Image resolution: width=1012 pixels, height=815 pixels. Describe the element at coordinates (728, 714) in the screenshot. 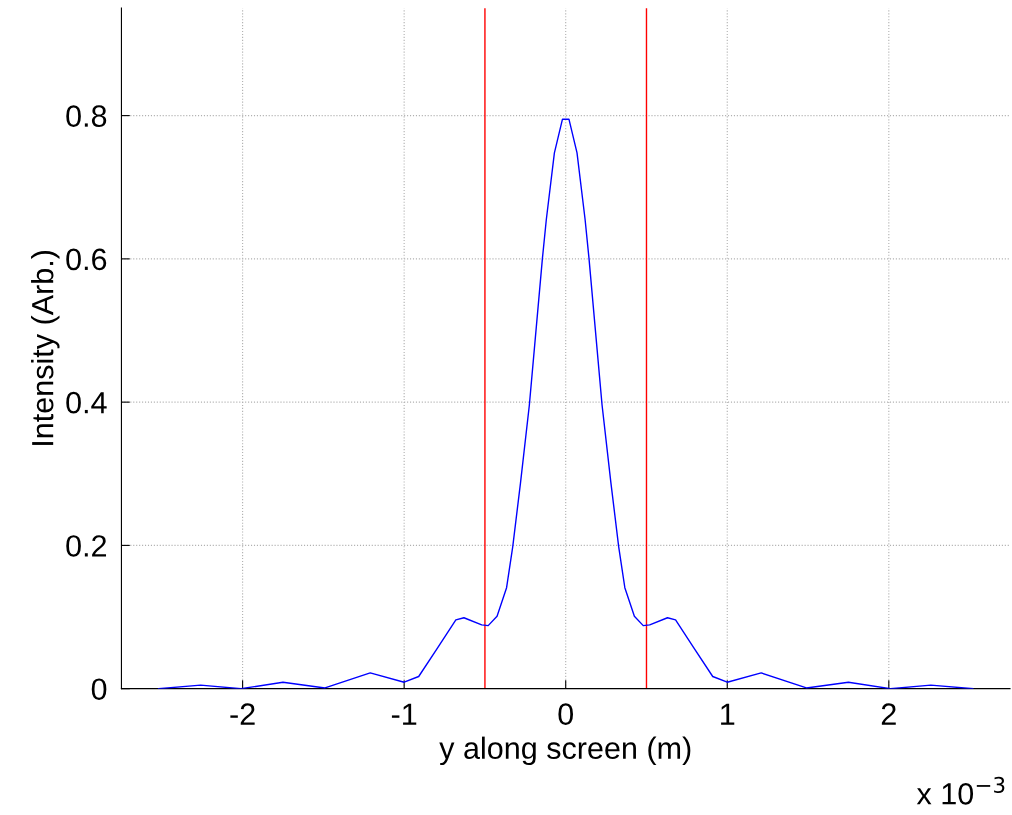

I see `x-tick-label: 1` at that location.